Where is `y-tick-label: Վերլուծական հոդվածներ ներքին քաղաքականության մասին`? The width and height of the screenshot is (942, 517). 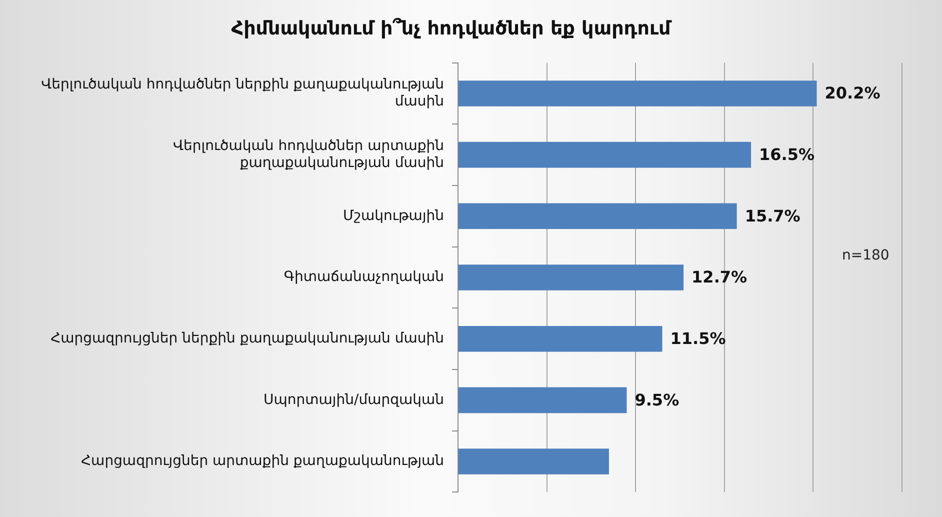 y-tick-label: Վերլուծական հոդվածներ ներքին քաղաքականության մասին is located at coordinates (242, 93).